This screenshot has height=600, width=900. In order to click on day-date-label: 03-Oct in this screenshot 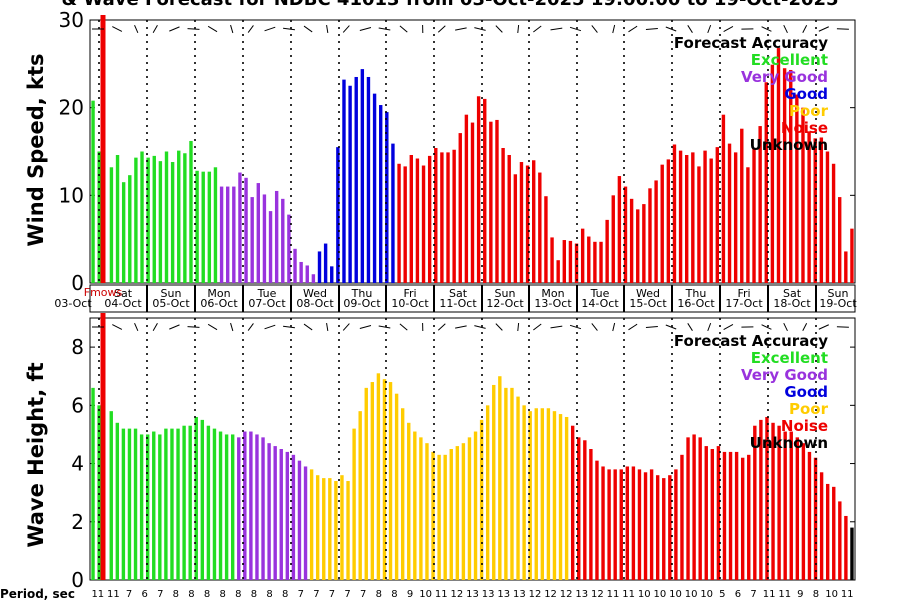, I will do `click(73, 303)`.